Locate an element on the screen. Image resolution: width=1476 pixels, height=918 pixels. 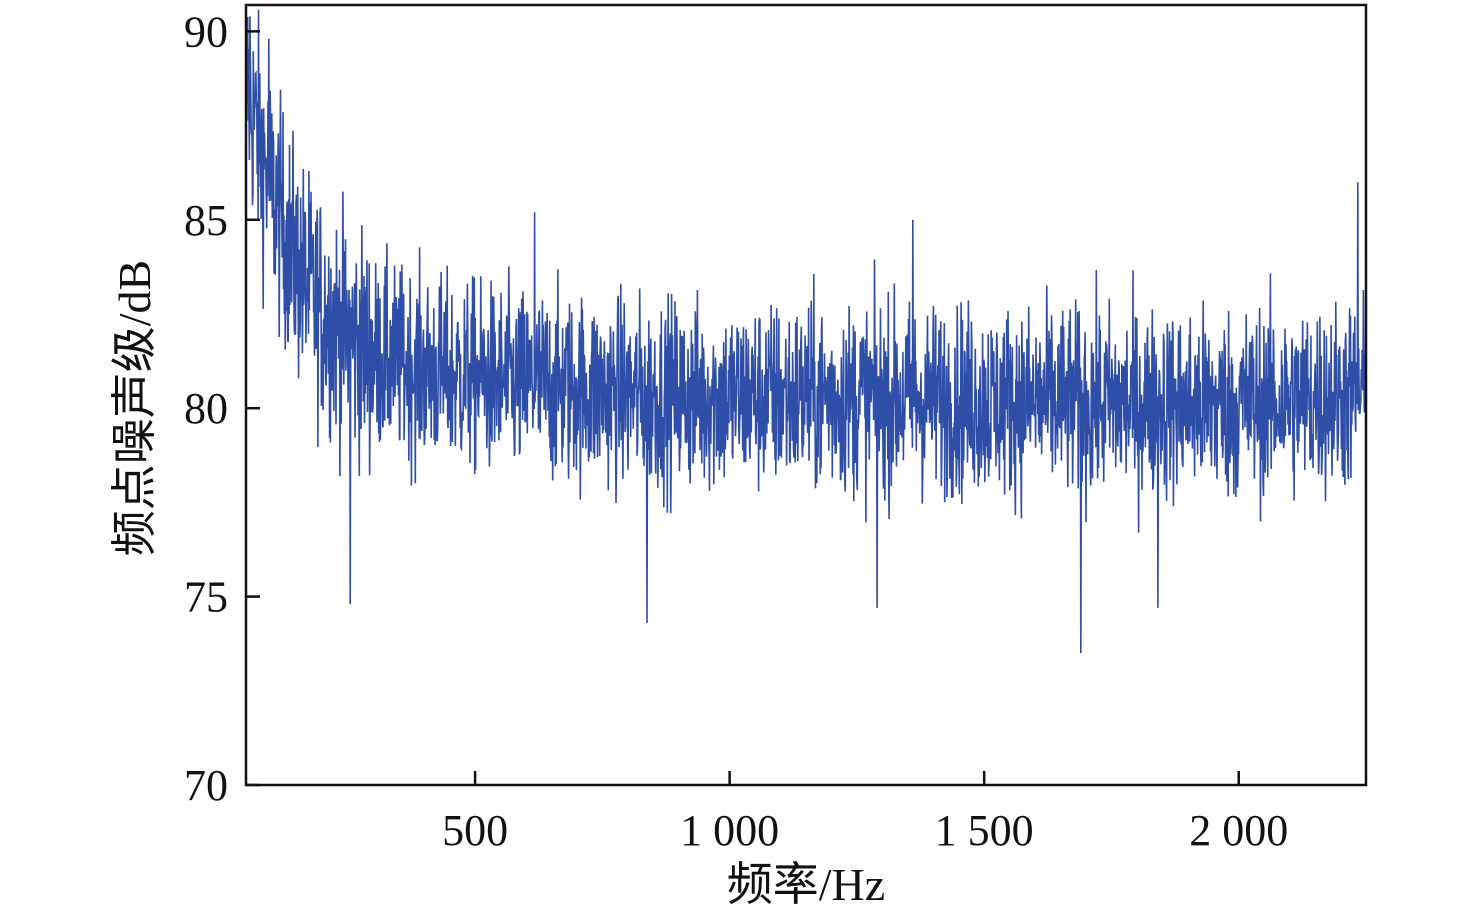
x-axis-title: 频率/Hz is located at coordinates (806, 884).